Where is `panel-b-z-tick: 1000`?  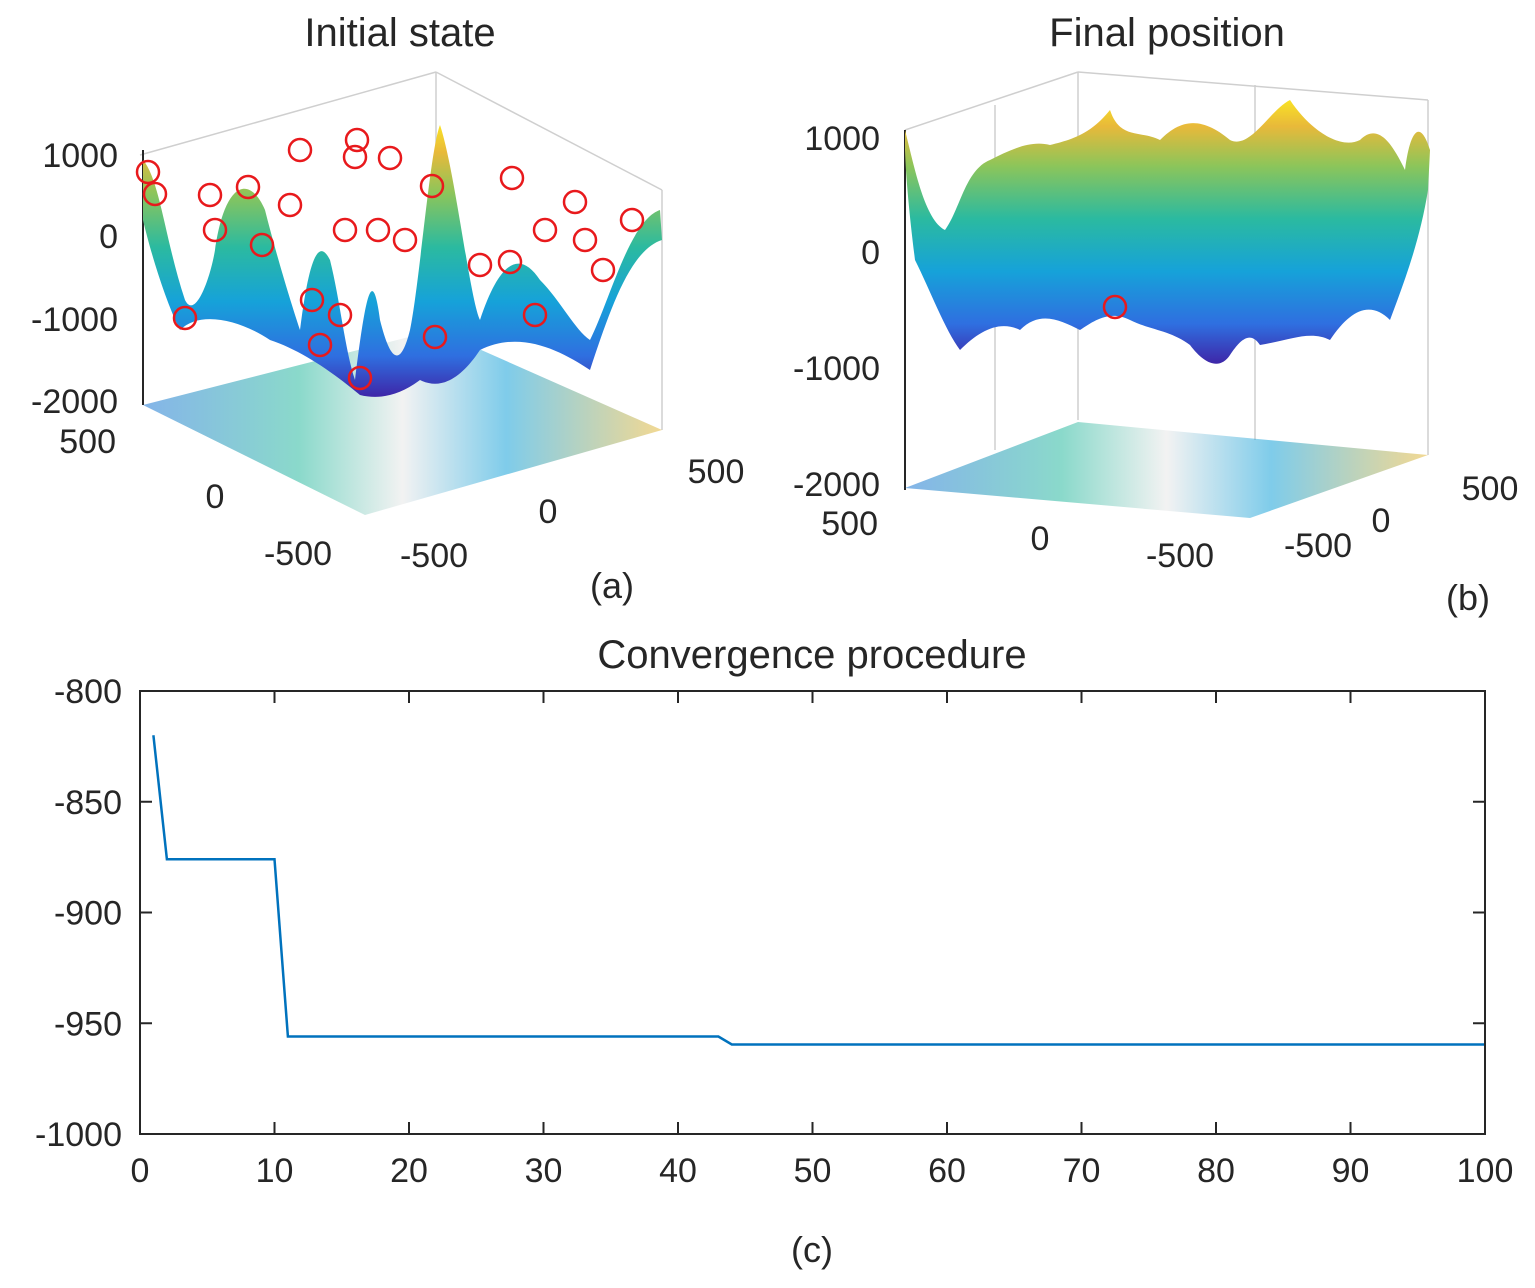
panel-b-z-tick: 1000 is located at coordinates (842, 139).